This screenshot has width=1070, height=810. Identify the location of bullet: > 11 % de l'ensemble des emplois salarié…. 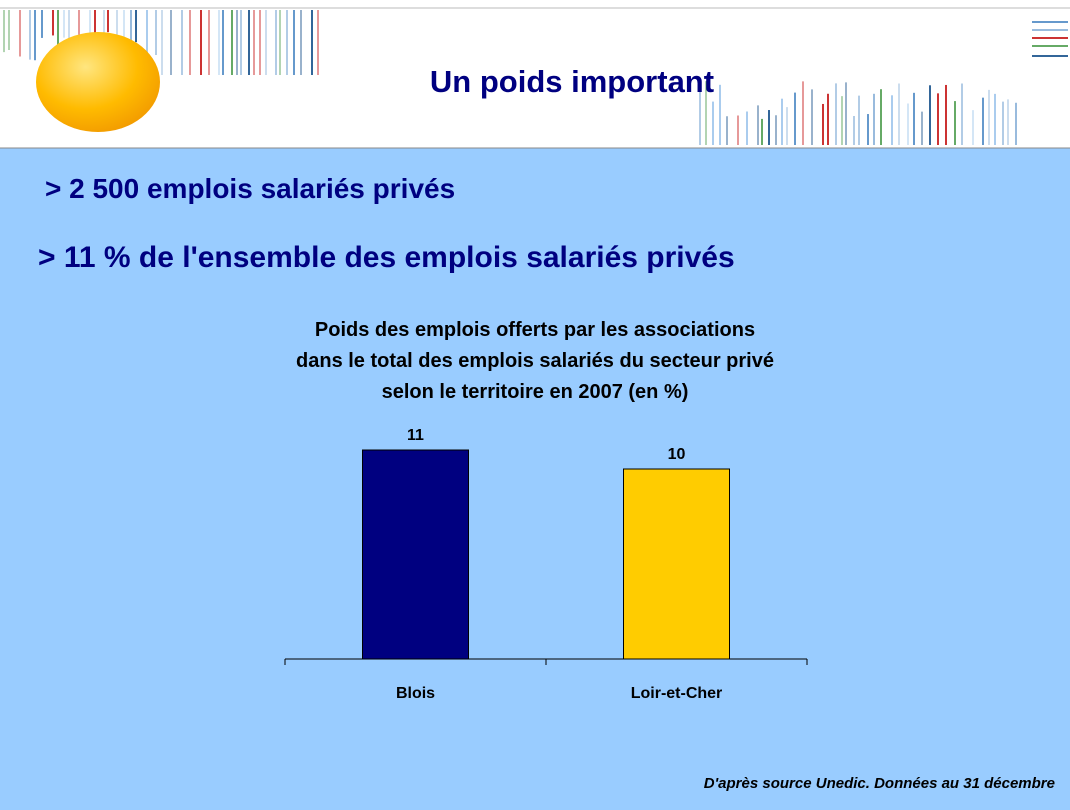
(386, 257).